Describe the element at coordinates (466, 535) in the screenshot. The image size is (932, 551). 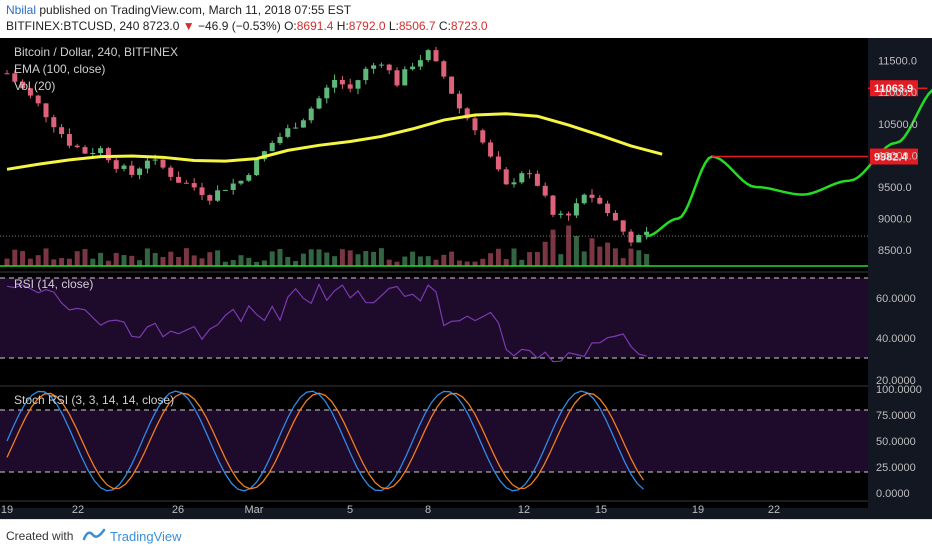
I see `footer: Created with TradingView` at that location.